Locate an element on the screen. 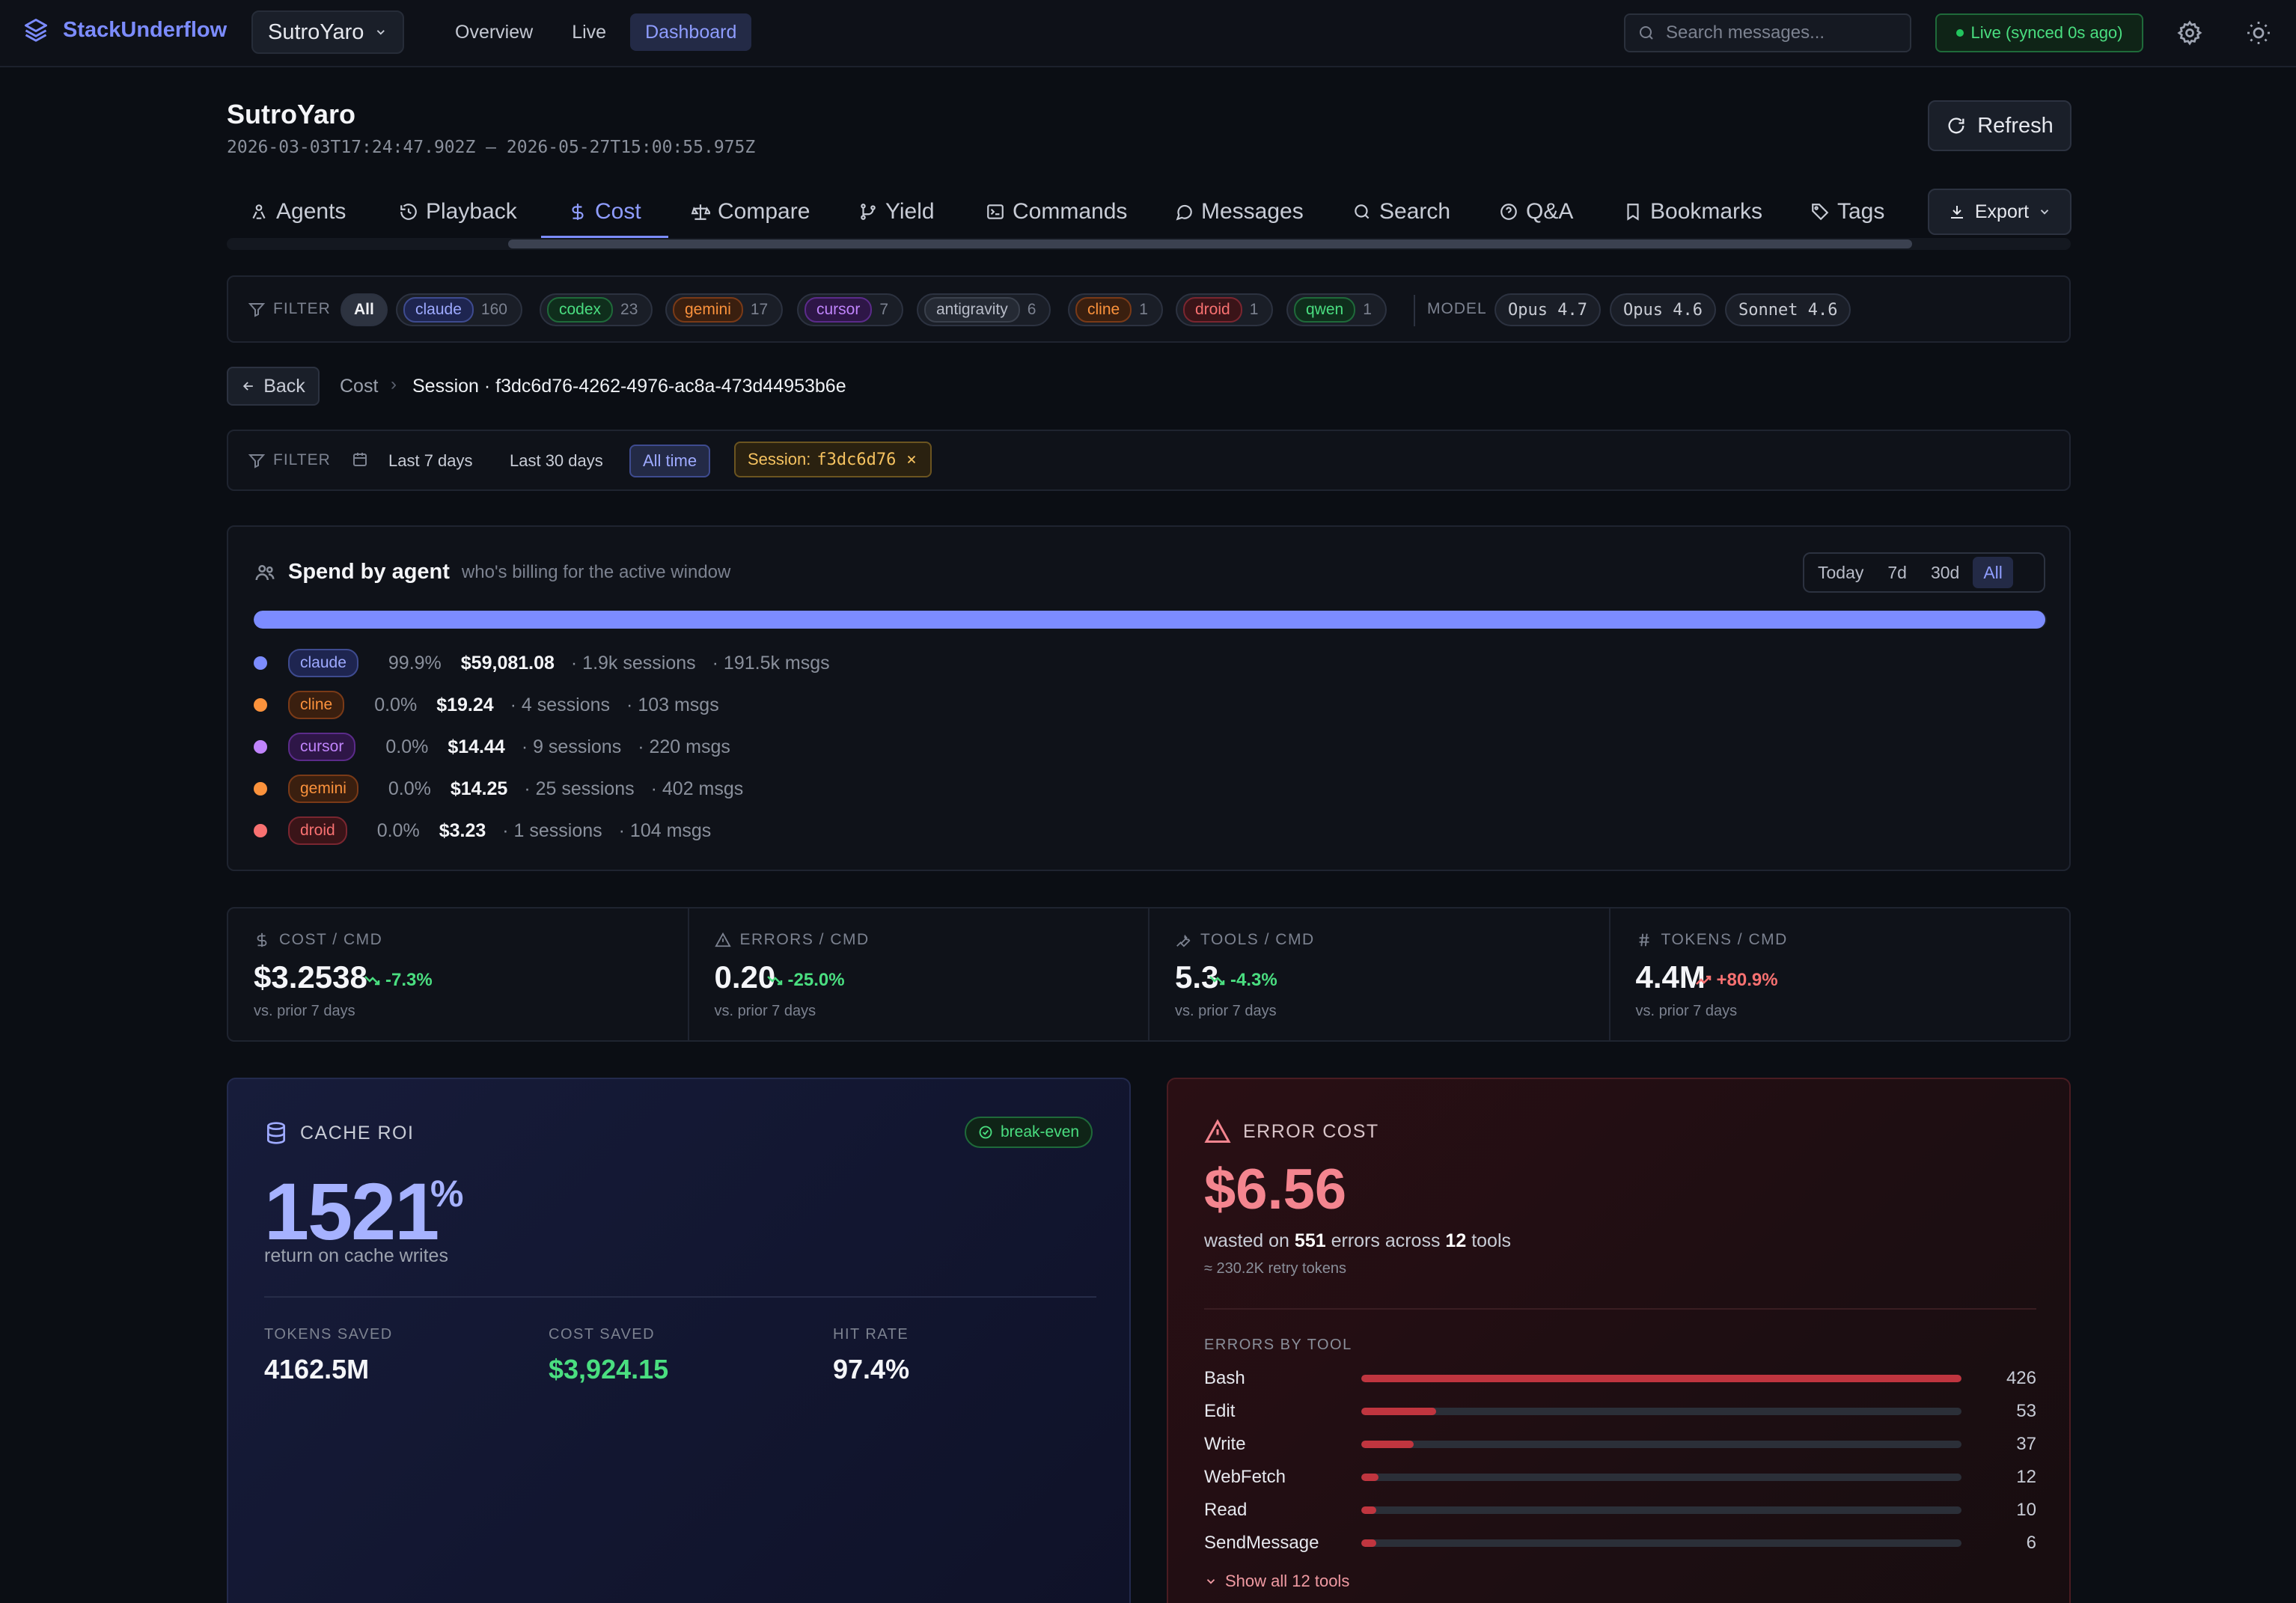 The width and height of the screenshot is (2296, 1603). spend-row-droid: droid 0.0% $3.23 · 1 sessions · 104 msgs is located at coordinates (490, 830).